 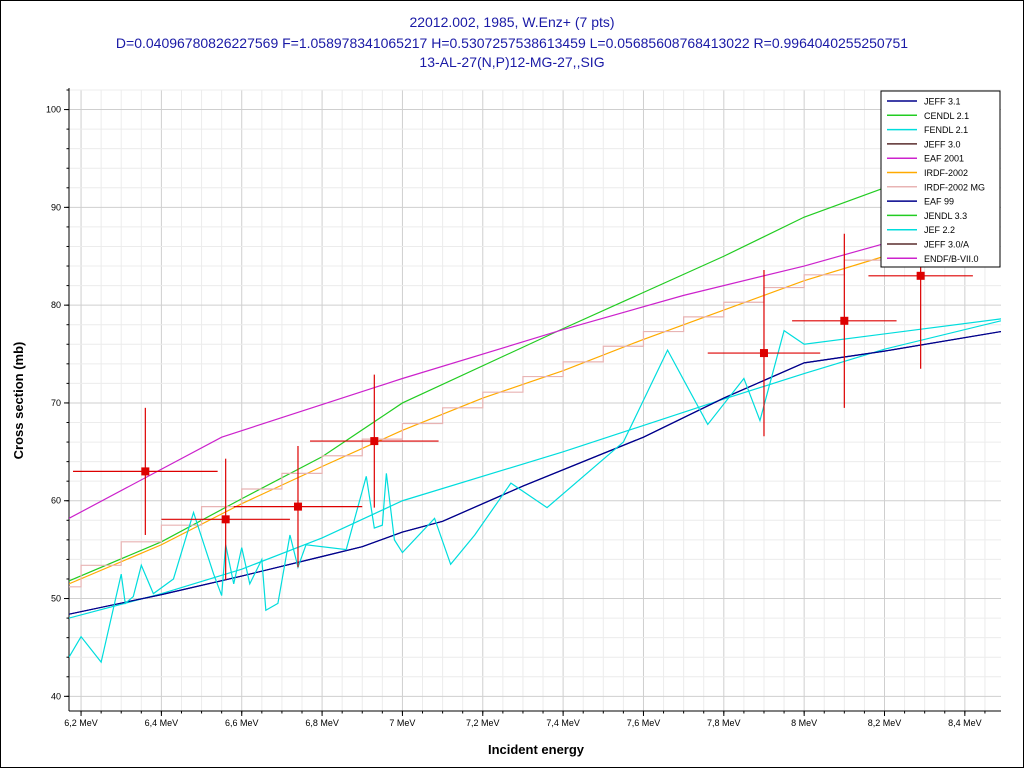 What do you see at coordinates (942, 102) in the screenshot?
I see `legend-label: JEFF 3.1` at bounding box center [942, 102].